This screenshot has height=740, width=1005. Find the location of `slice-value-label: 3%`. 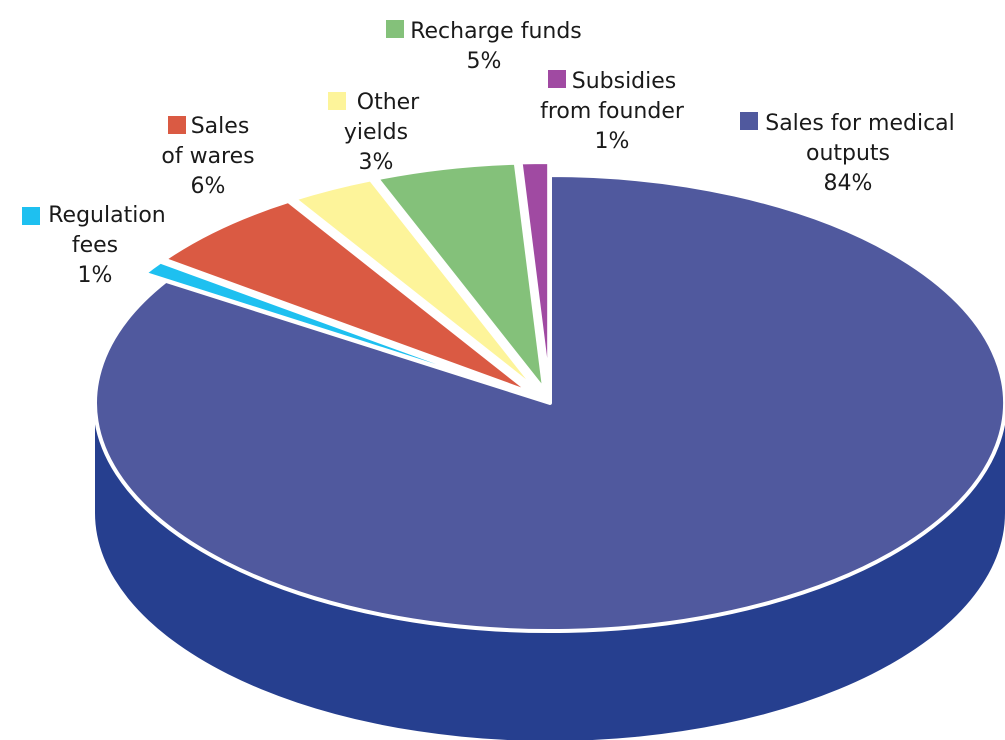

slice-value-label: 3% is located at coordinates (376, 162).